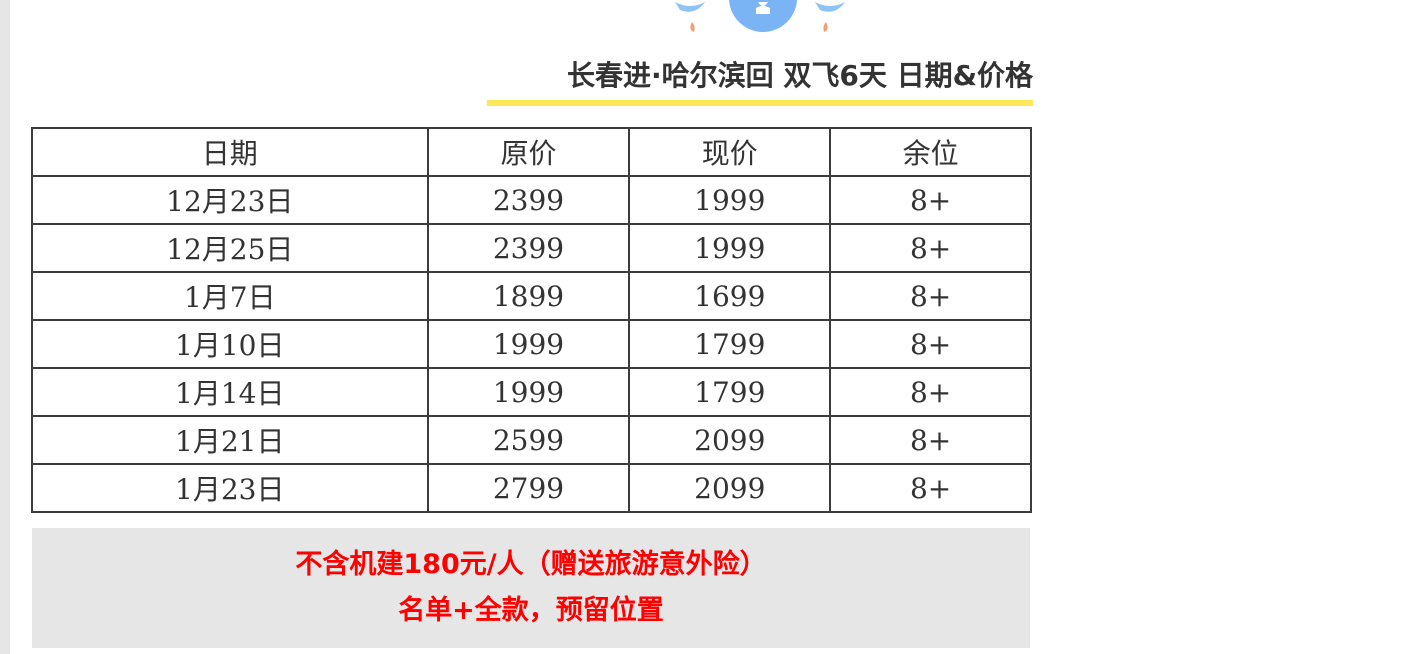 This screenshot has width=1420, height=654. I want to click on table-row: 12月25日 2399 1999 8+, so click(531, 248).